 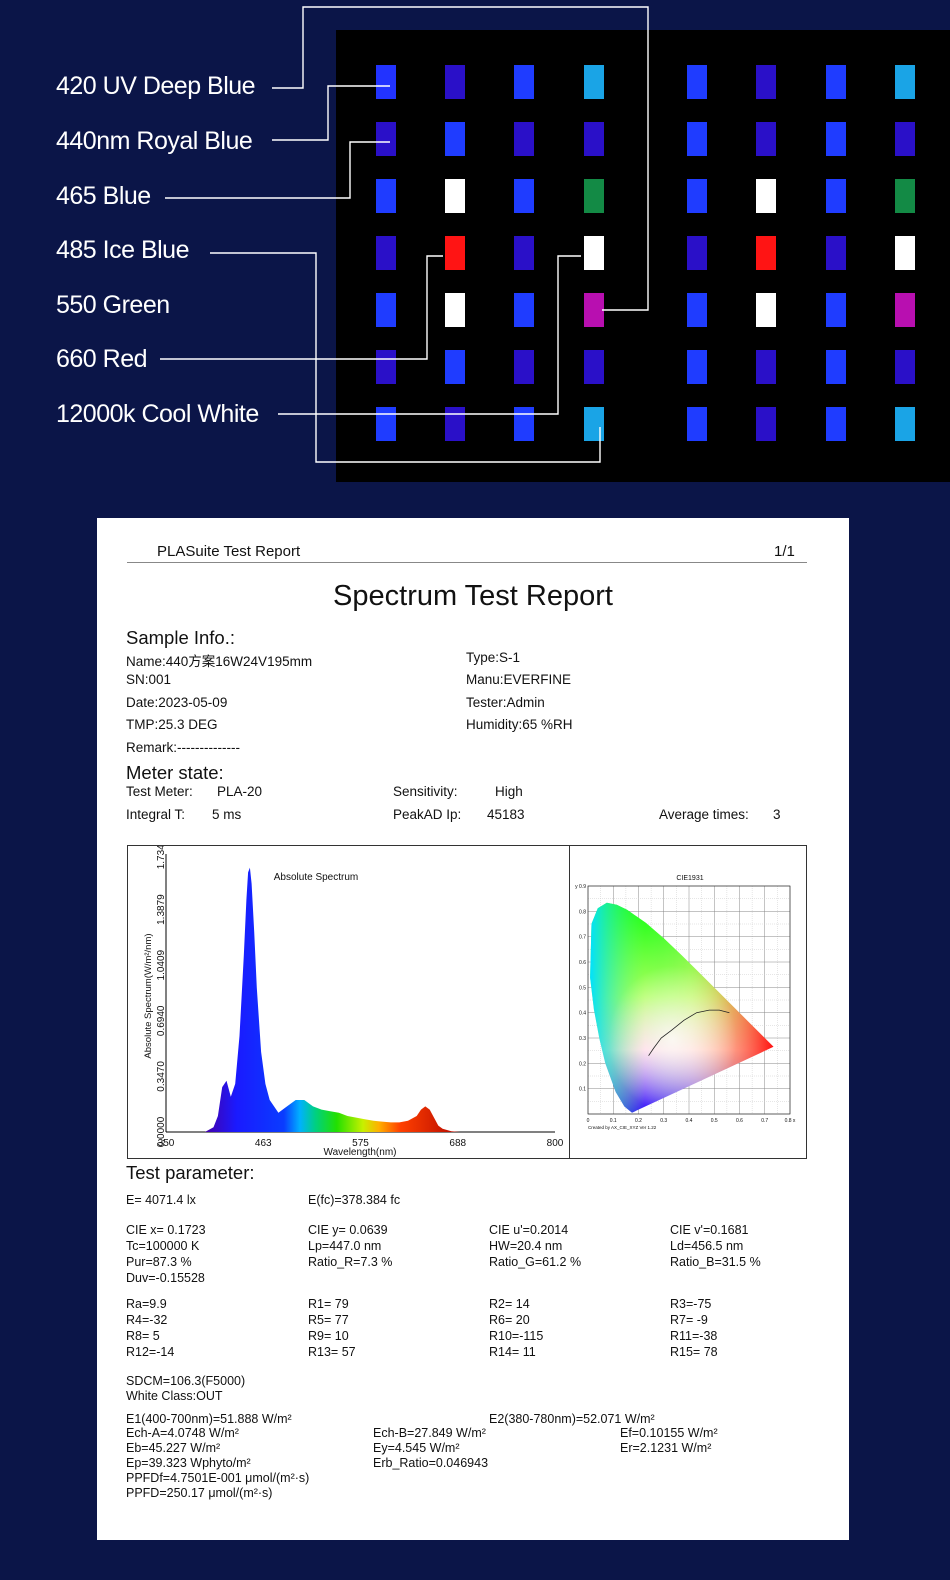 What do you see at coordinates (509, 1304) in the screenshot?
I see `param-r2: R2= 14` at bounding box center [509, 1304].